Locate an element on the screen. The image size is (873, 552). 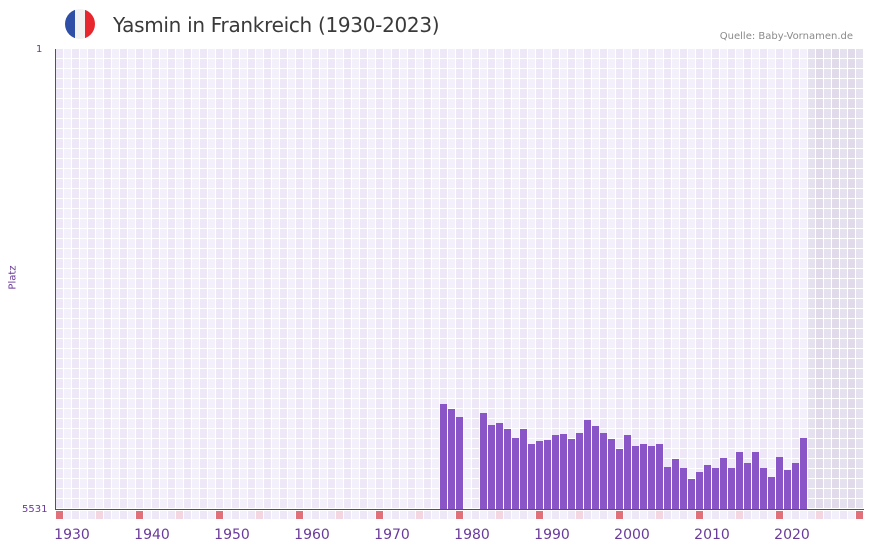
year-marker is located at coordinates (235, 515).